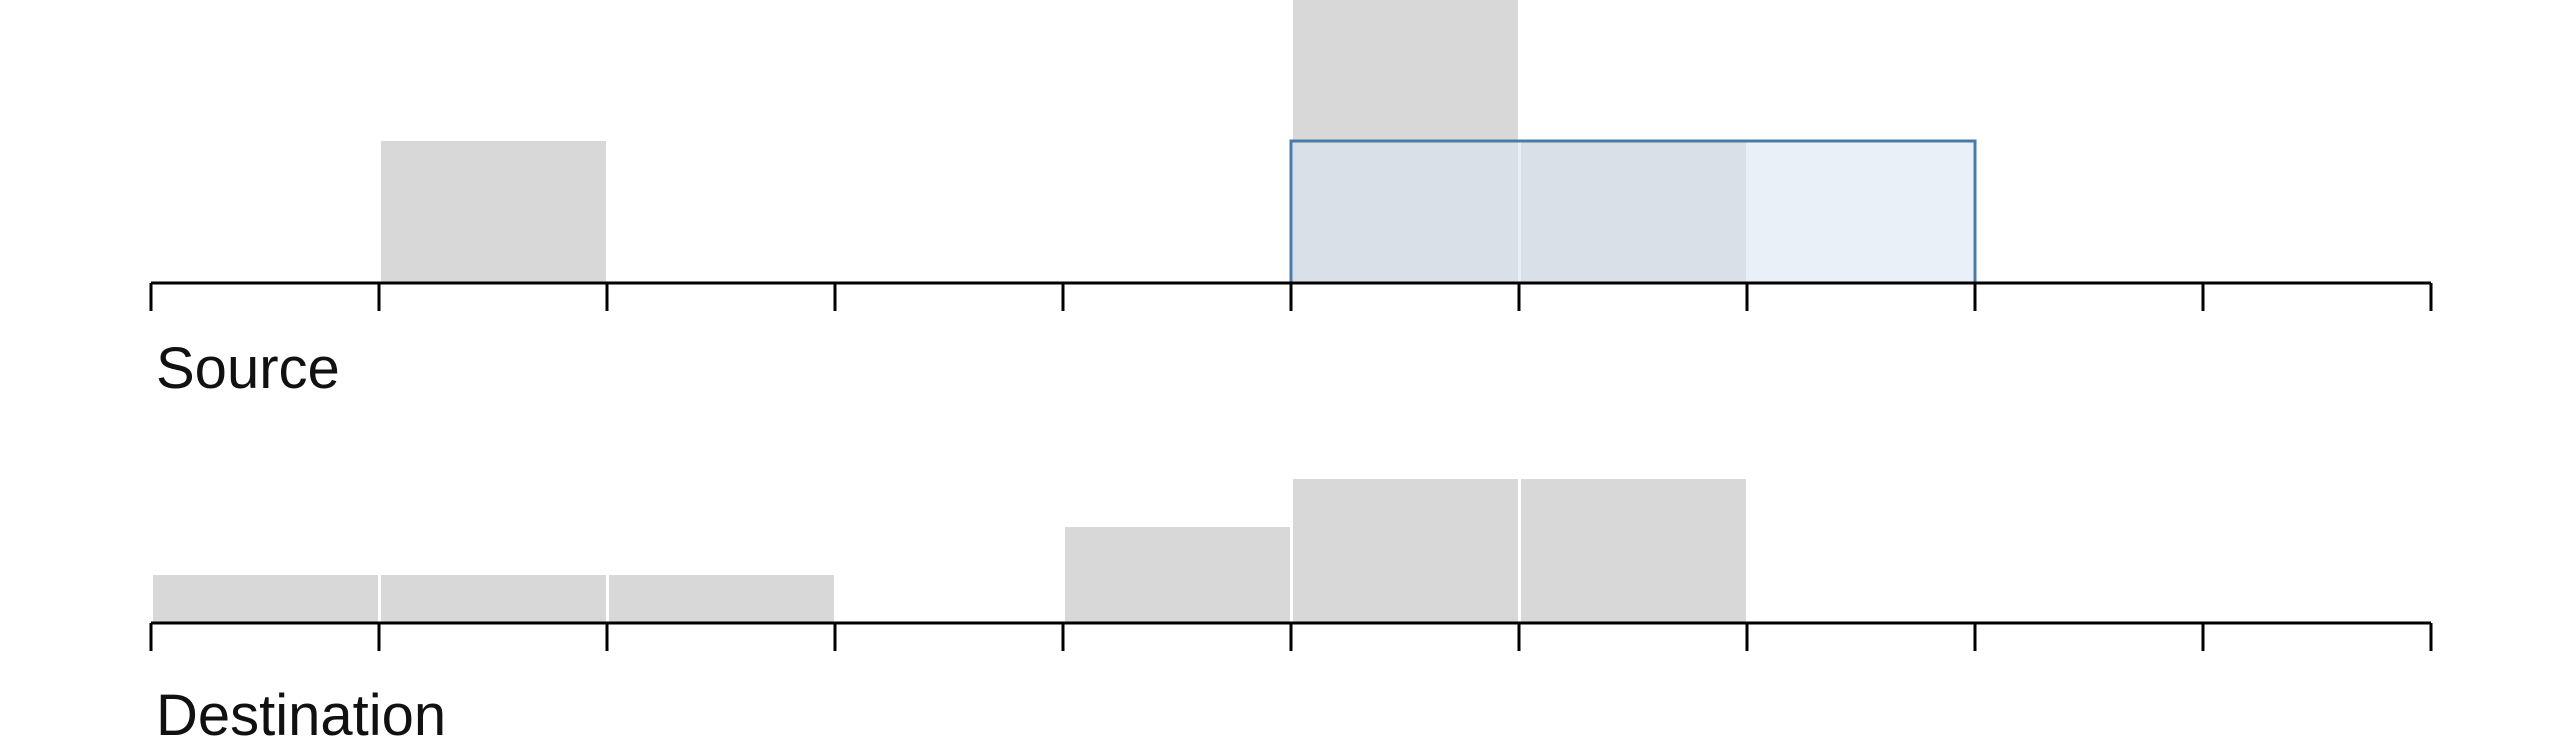 The image size is (2560, 742). What do you see at coordinates (493, 212) in the screenshot?
I see `source-bar` at bounding box center [493, 212].